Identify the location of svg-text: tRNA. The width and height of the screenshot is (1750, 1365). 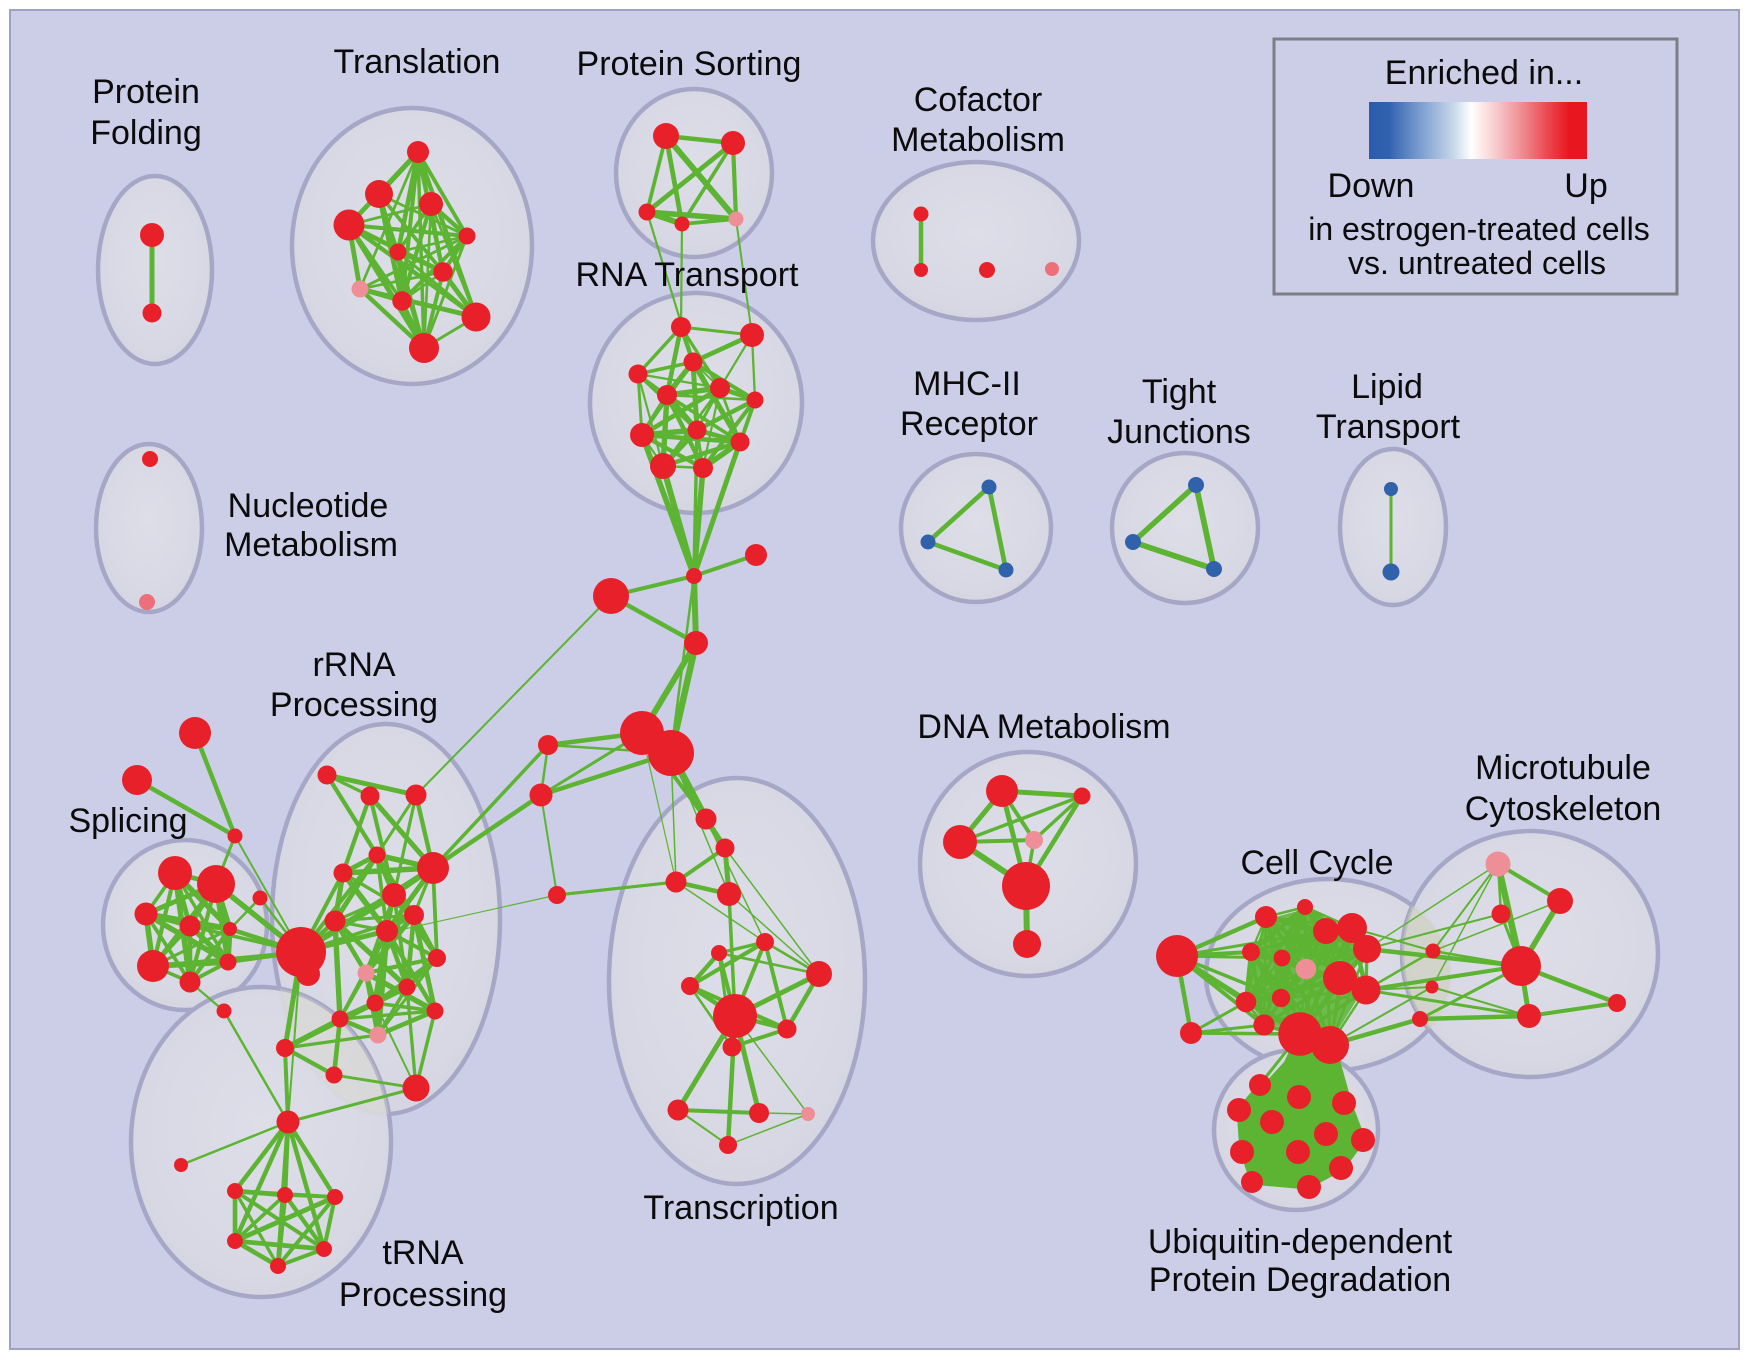
(423, 1253).